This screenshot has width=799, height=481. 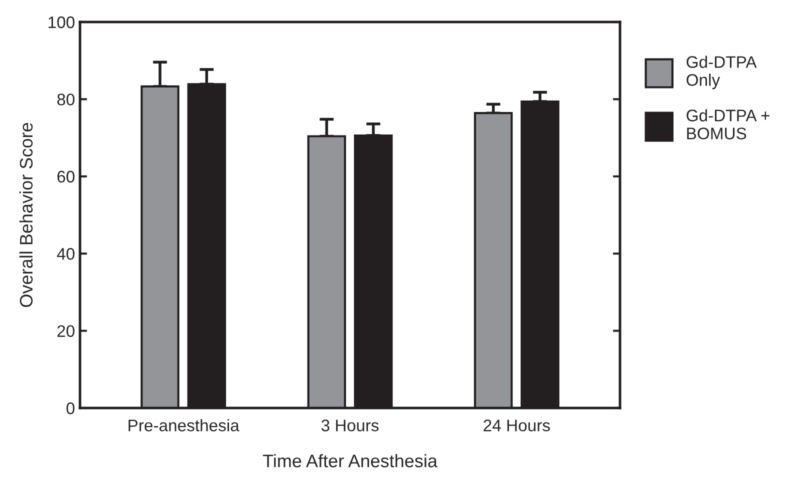 What do you see at coordinates (721, 73) in the screenshot?
I see `legend-label: Gd-DTPA Only` at bounding box center [721, 73].